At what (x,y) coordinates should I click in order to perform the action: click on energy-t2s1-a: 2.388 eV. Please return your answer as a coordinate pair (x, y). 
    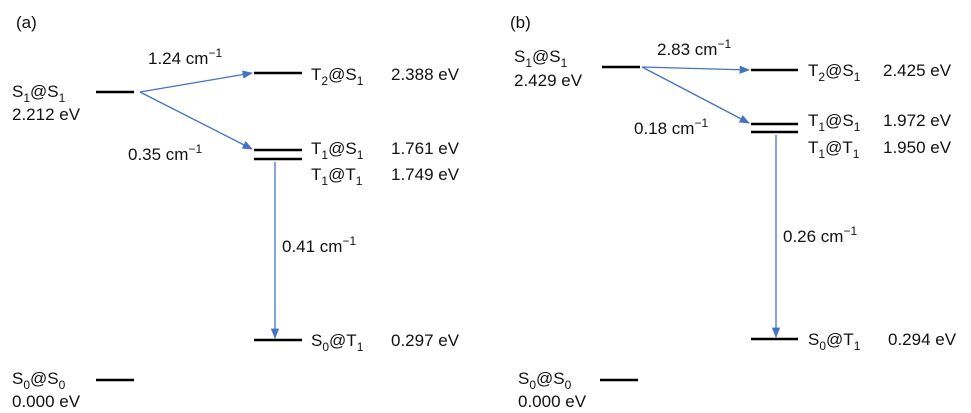
    Looking at the image, I should click on (425, 74).